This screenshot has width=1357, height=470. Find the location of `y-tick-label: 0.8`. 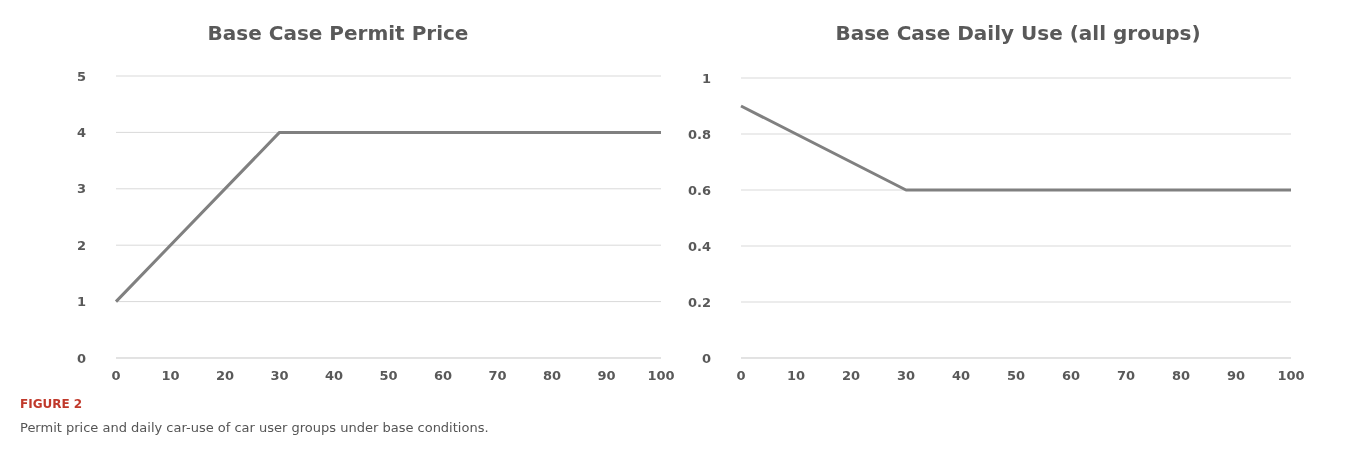

y-tick-label: 0.8 is located at coordinates (699, 134).